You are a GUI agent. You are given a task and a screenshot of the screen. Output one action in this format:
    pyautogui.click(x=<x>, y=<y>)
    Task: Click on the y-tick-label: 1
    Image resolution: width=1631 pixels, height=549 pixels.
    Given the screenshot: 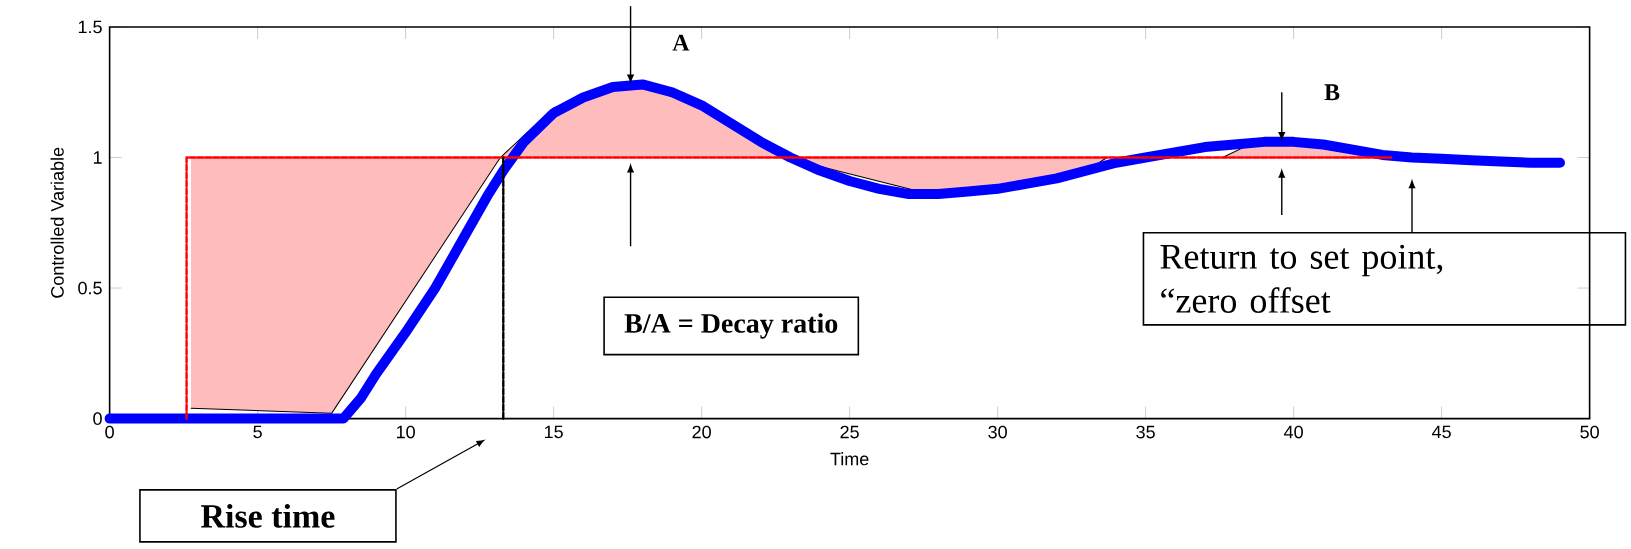 What is the action you would take?
    pyautogui.click(x=97, y=157)
    